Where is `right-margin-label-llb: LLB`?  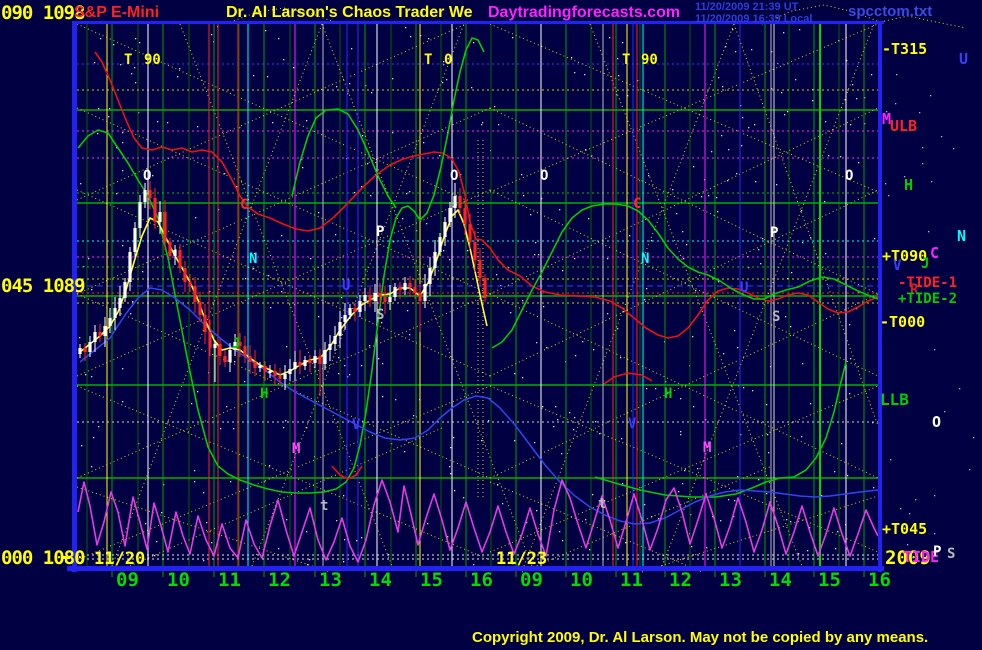
right-margin-label-llb: LLB is located at coordinates (894, 399).